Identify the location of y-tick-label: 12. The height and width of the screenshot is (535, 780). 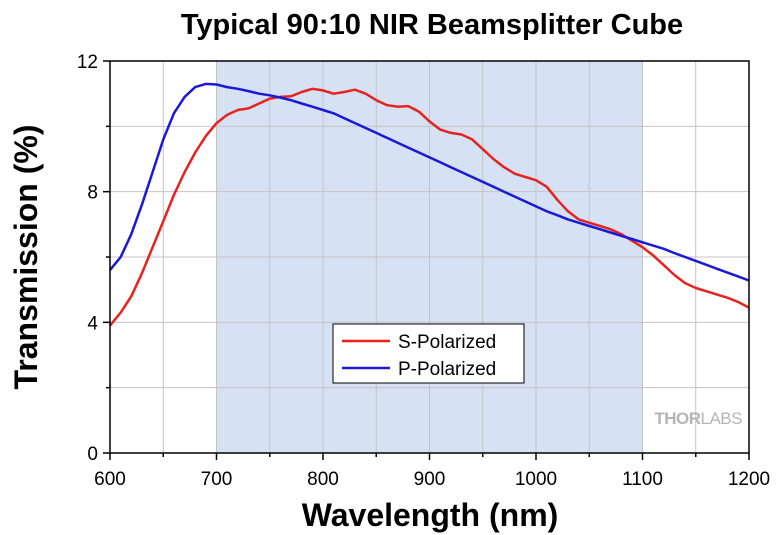
(87, 62).